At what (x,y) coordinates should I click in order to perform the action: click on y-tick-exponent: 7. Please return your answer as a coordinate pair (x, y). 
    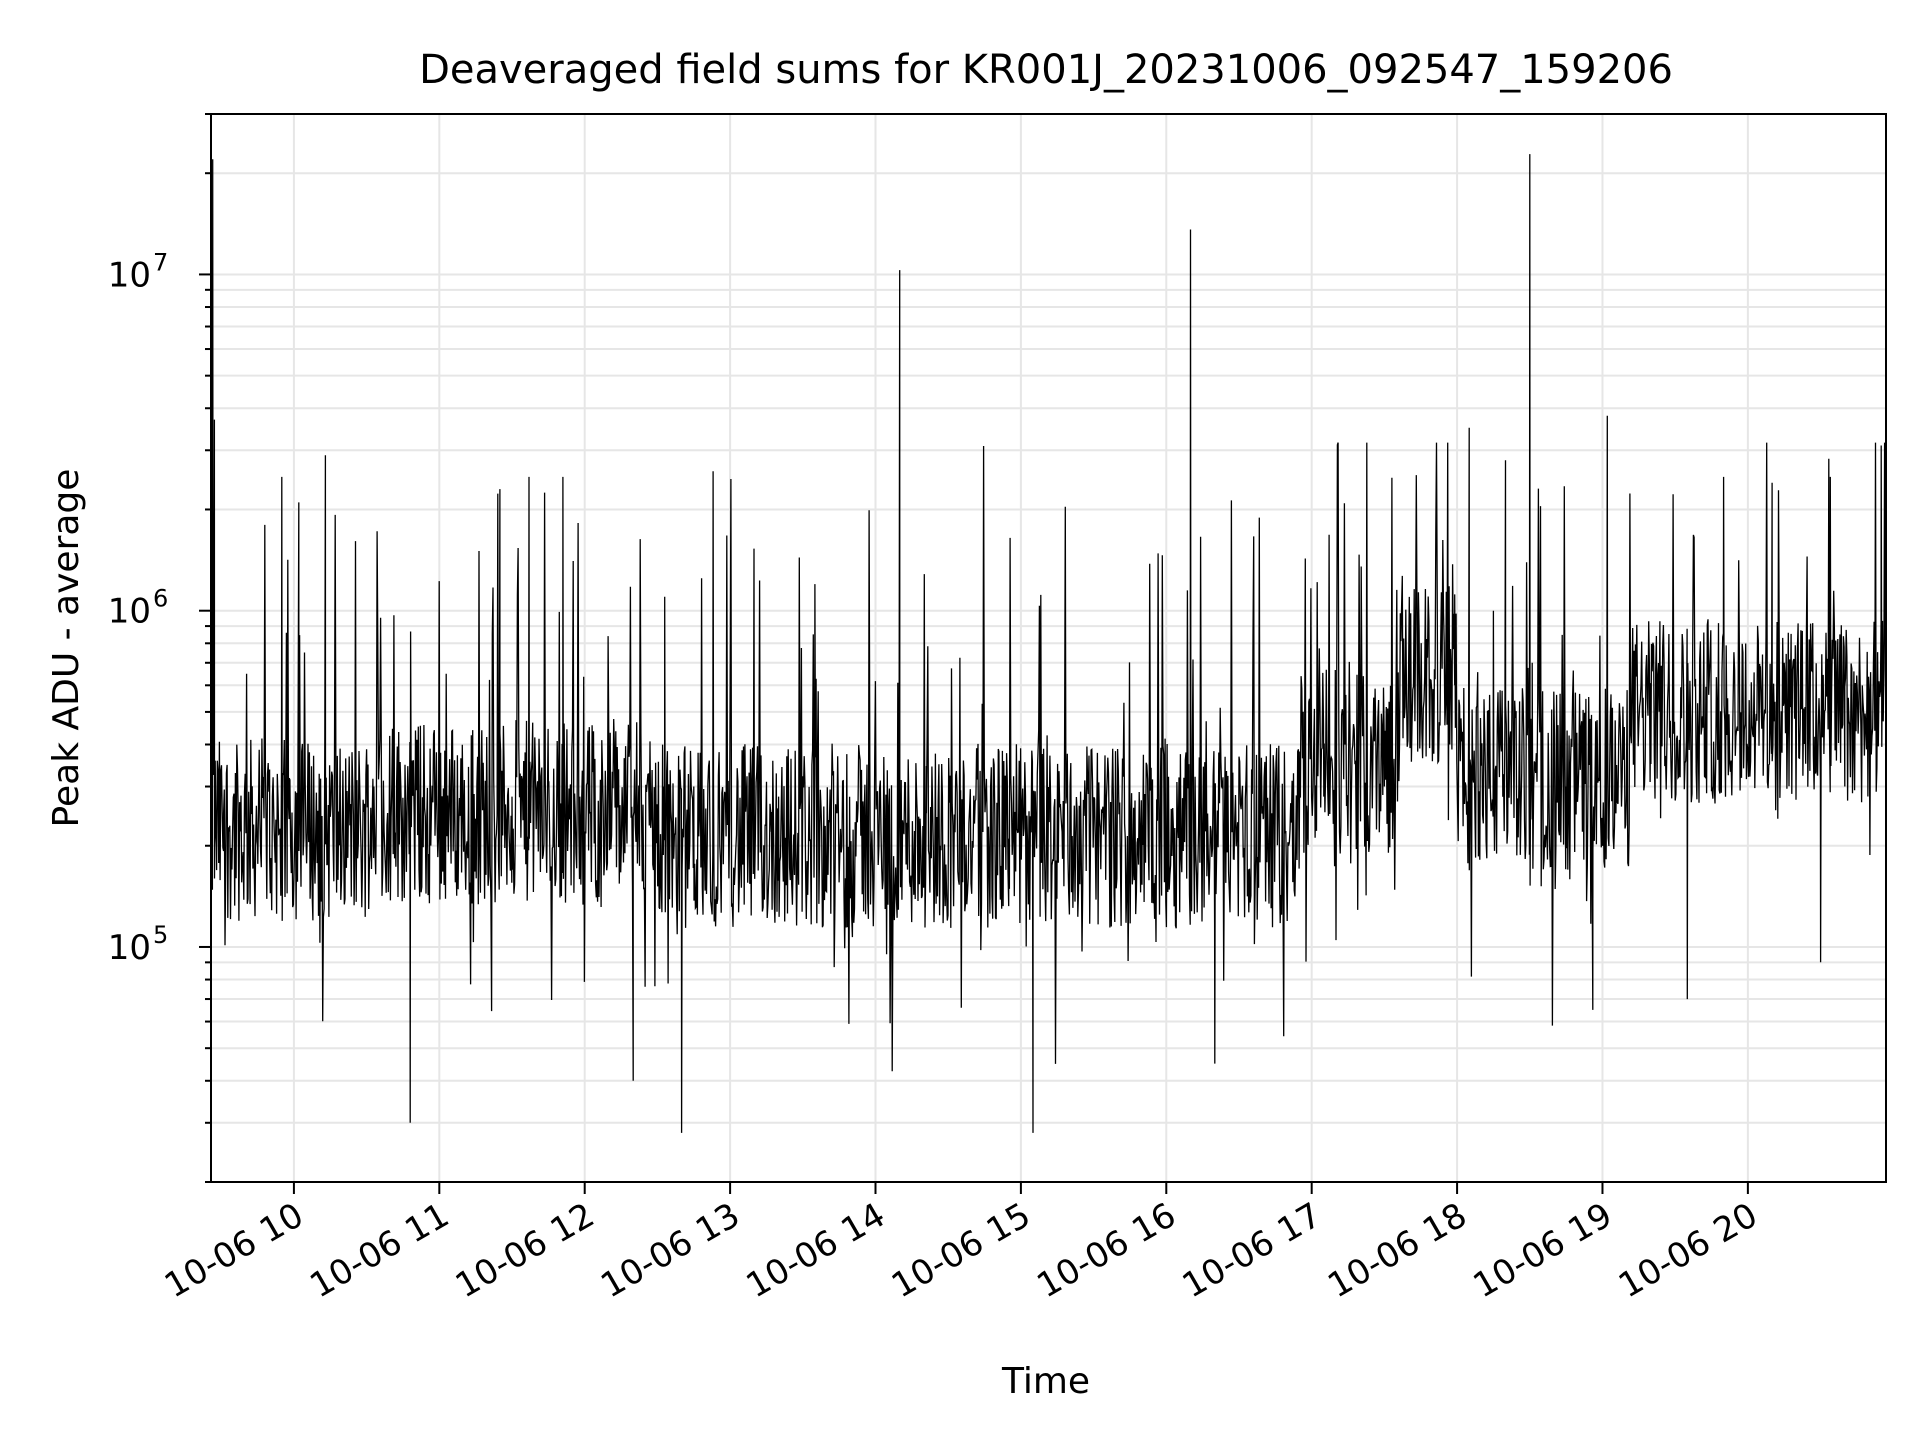
    Looking at the image, I should click on (160, 262).